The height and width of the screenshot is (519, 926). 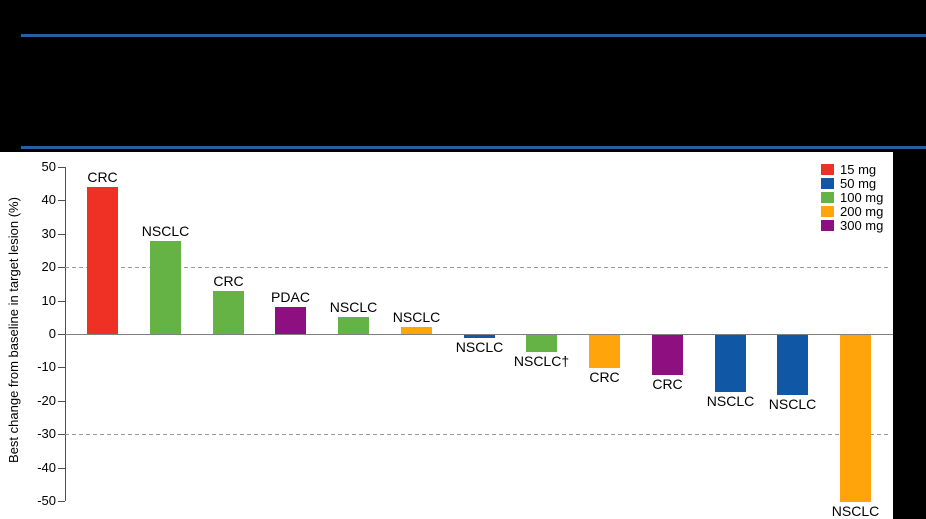 I want to click on zero-baseline, so click(x=479, y=334).